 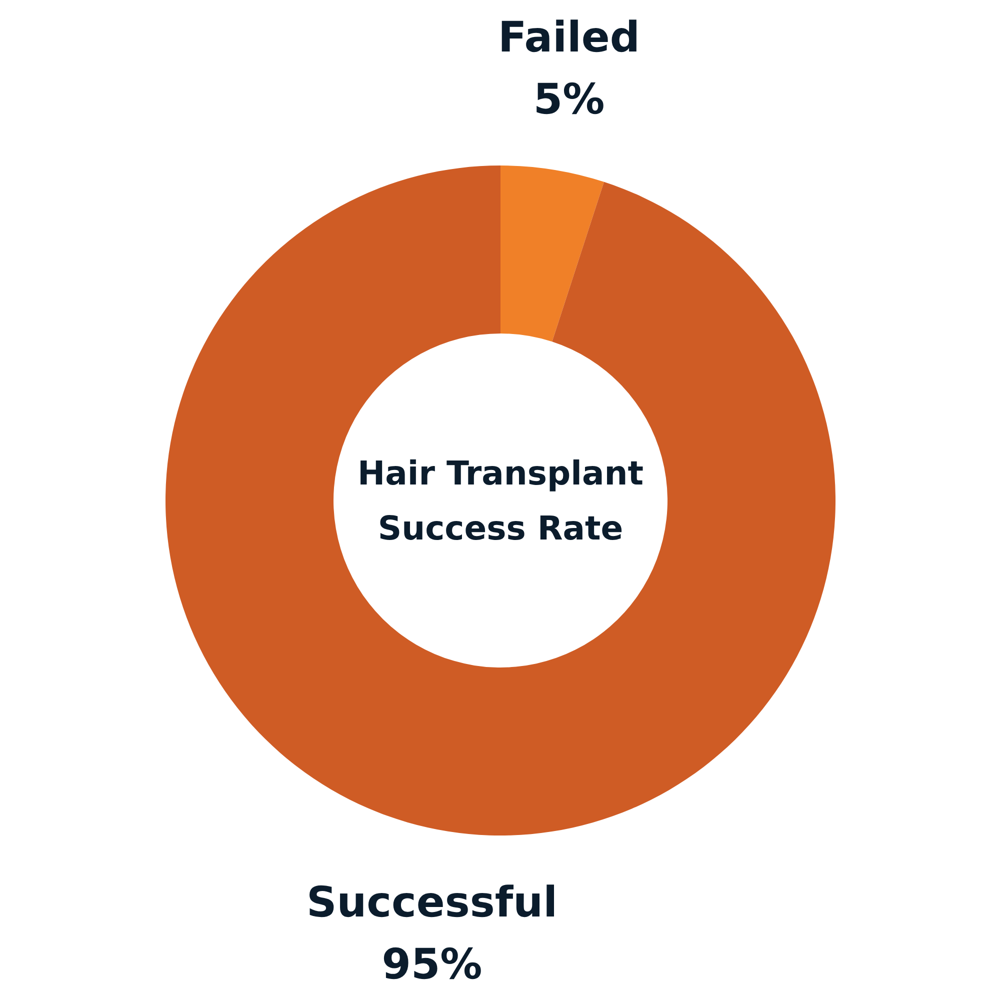 I want to click on data-label: 95%, so click(x=432, y=964).